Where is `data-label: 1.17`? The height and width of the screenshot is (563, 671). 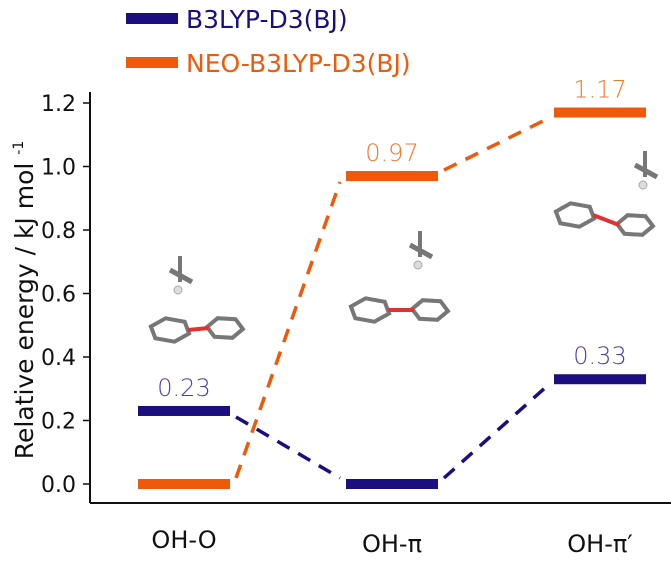 data-label: 1.17 is located at coordinates (599, 90).